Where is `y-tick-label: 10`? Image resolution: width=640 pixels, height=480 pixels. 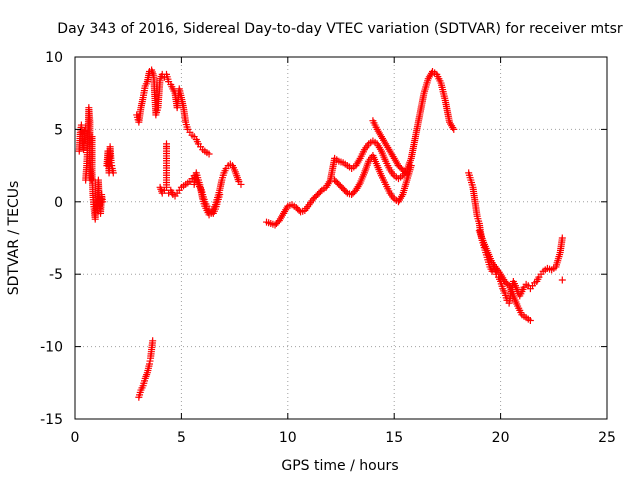 y-tick-label: 10 is located at coordinates (54, 58).